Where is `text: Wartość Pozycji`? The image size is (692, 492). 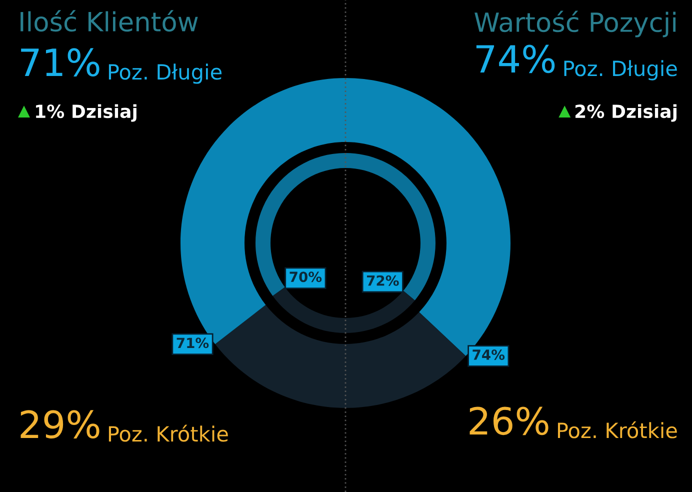
text: Wartość Pozycji is located at coordinates (575, 24).